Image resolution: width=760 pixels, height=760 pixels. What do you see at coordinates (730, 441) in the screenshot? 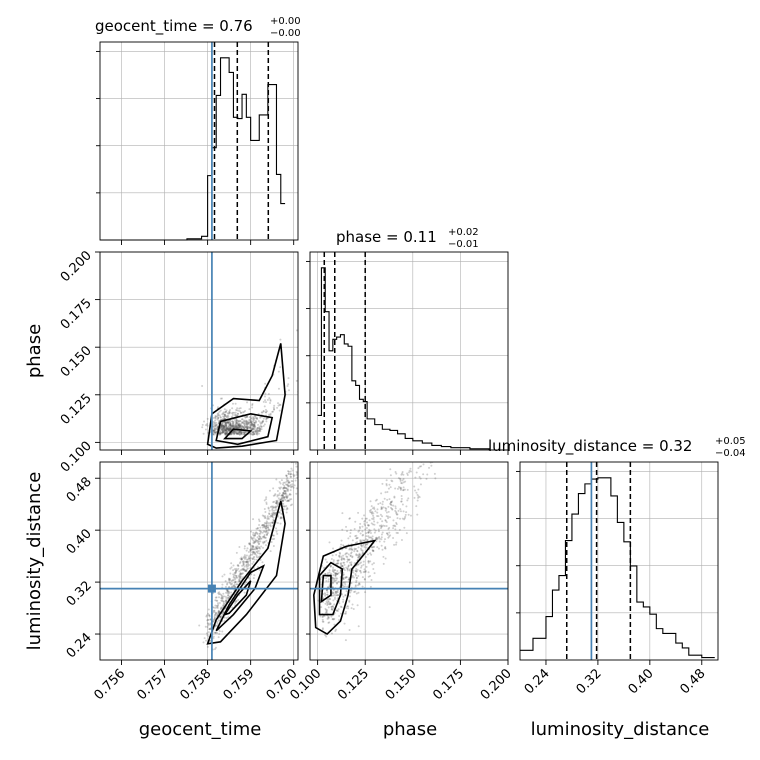
I see `title-luminosity-distance-plus: +0.05` at bounding box center [730, 441].